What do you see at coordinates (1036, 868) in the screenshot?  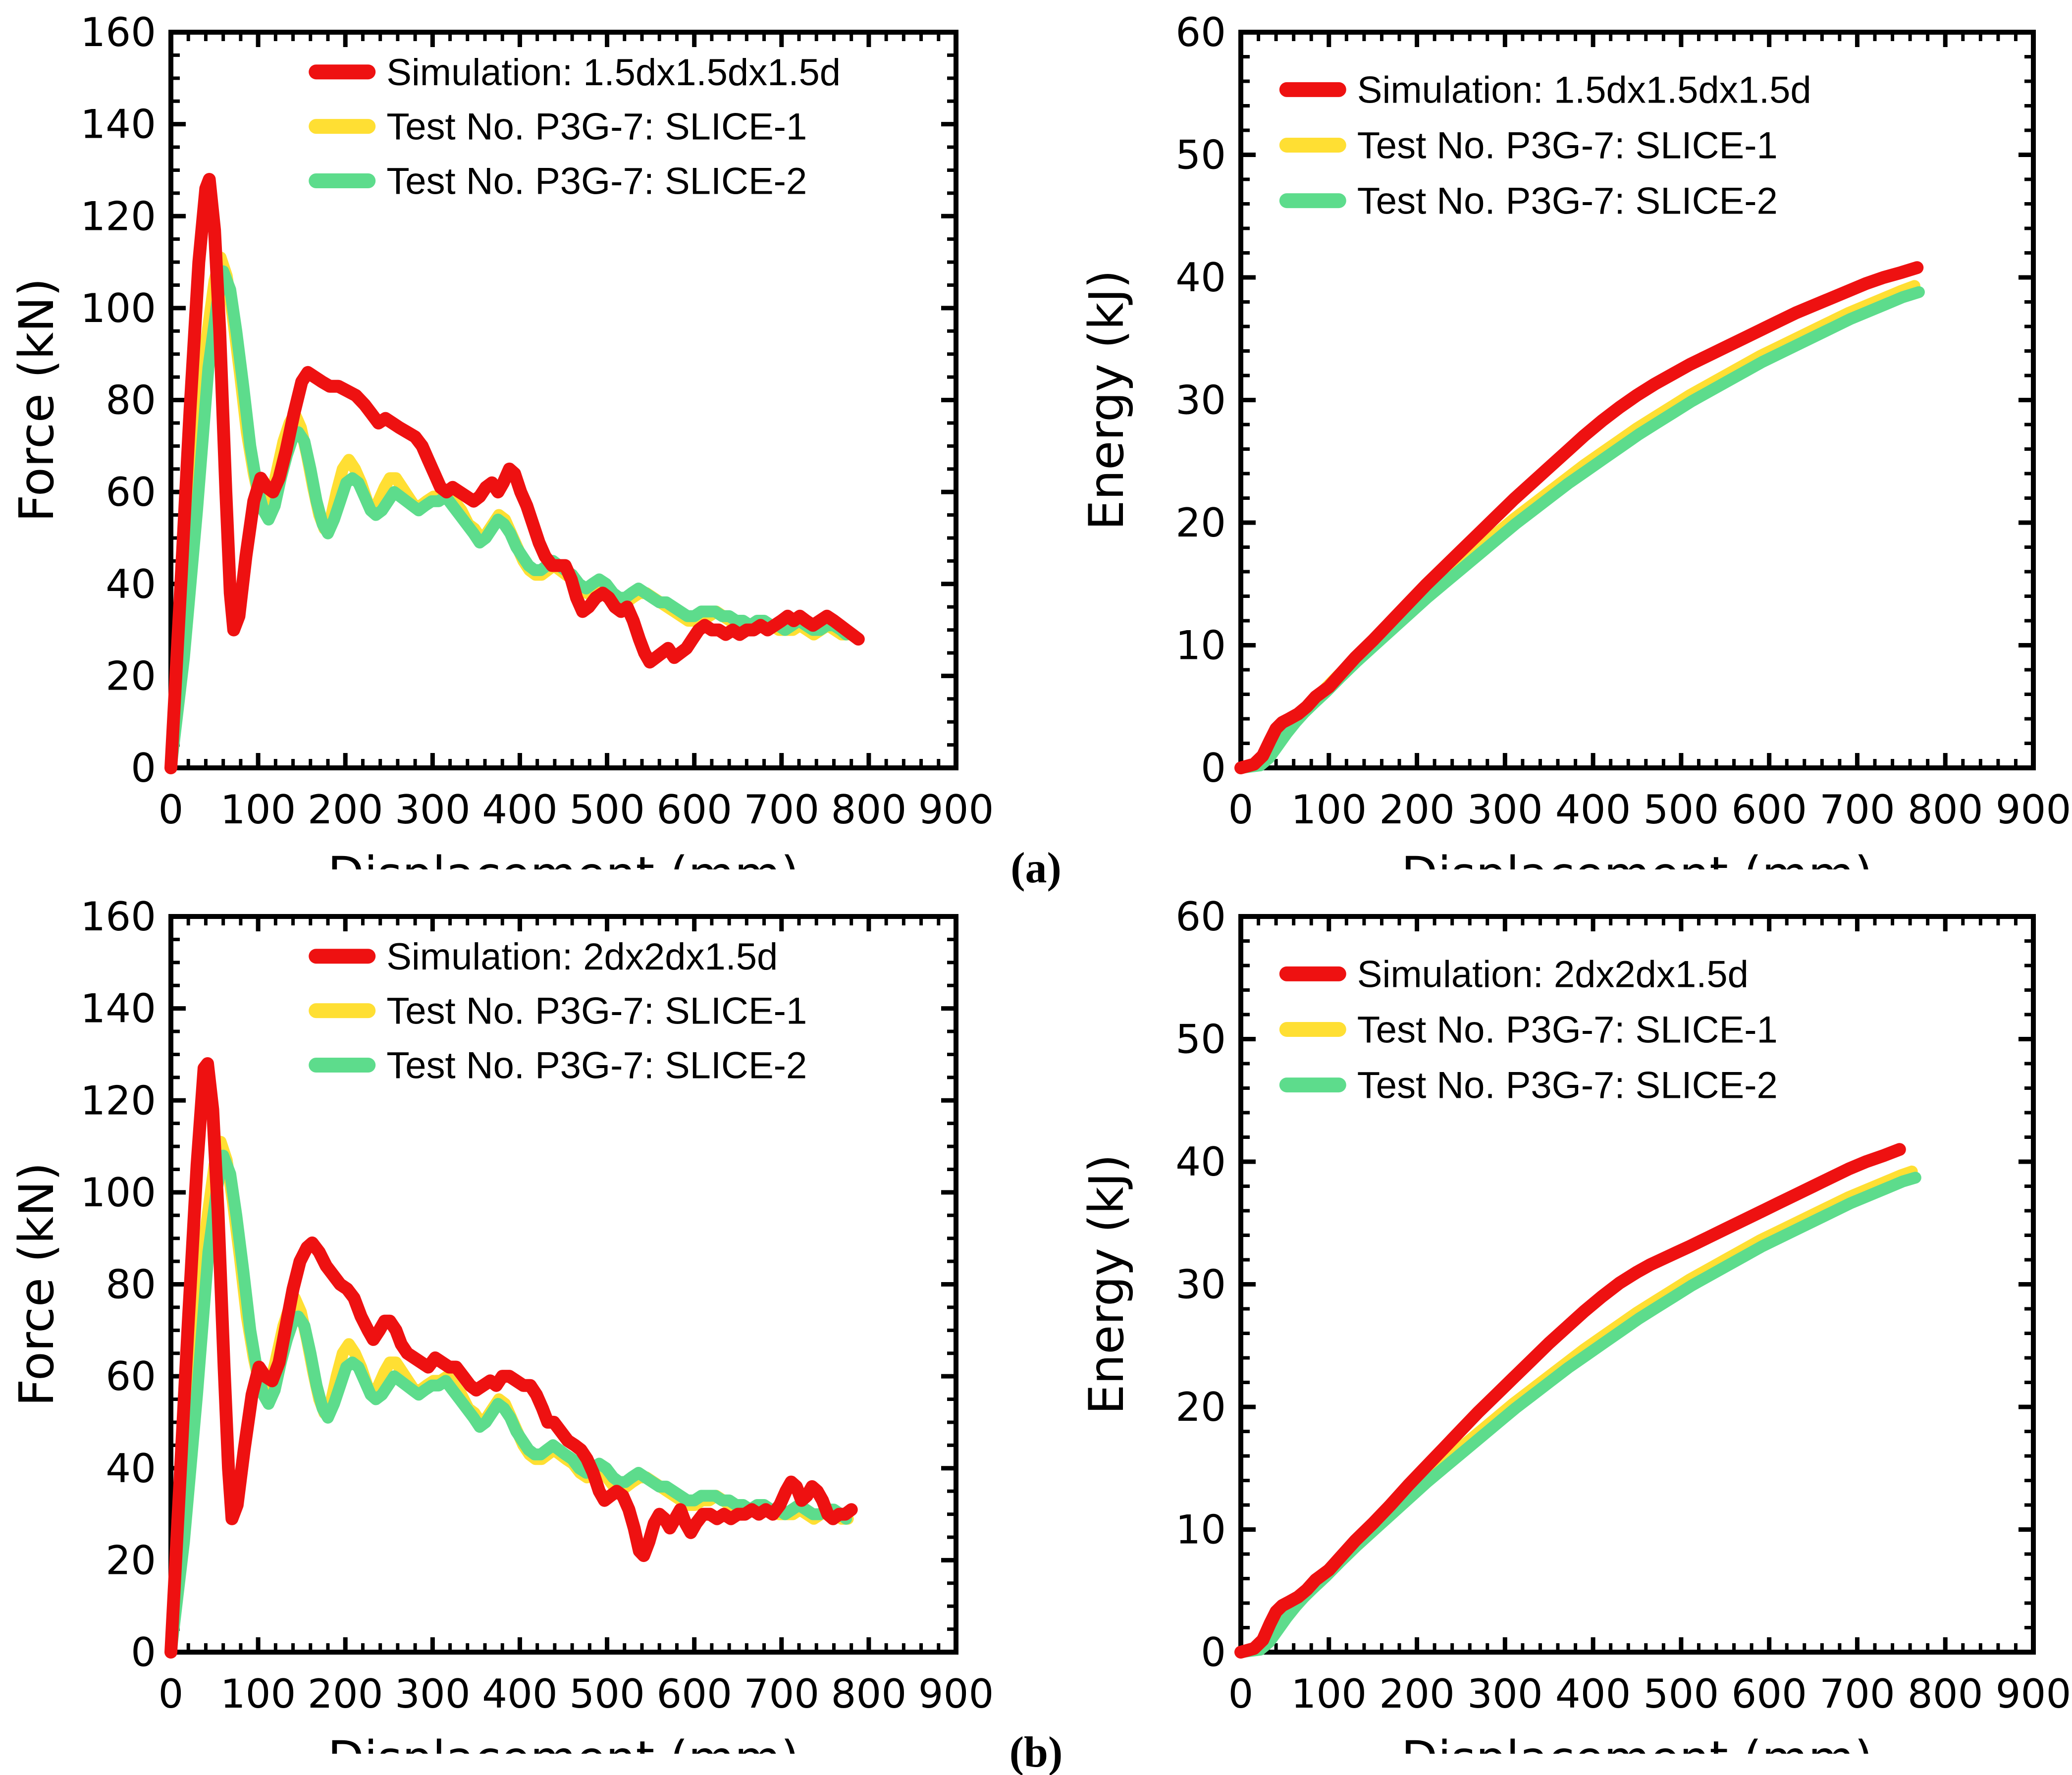 I see `caption-a: (a)` at bounding box center [1036, 868].